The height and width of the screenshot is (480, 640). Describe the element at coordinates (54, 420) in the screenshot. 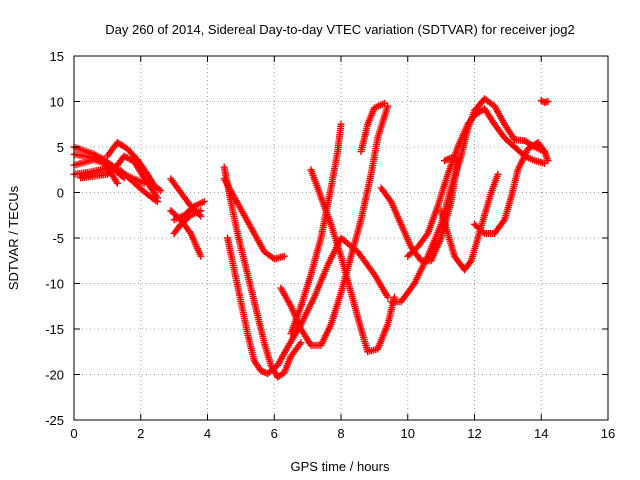

I see `y-tick-label: -25` at that location.